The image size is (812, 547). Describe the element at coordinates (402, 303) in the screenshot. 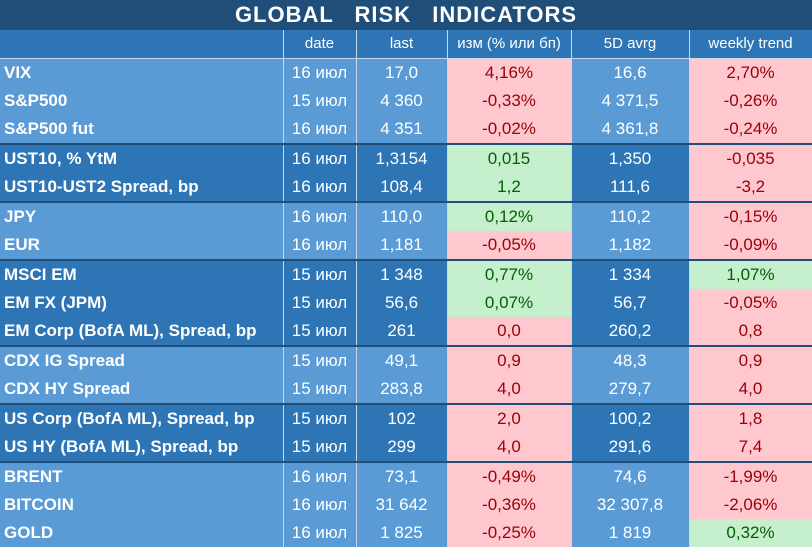

I see `last-value: 56,6` at that location.